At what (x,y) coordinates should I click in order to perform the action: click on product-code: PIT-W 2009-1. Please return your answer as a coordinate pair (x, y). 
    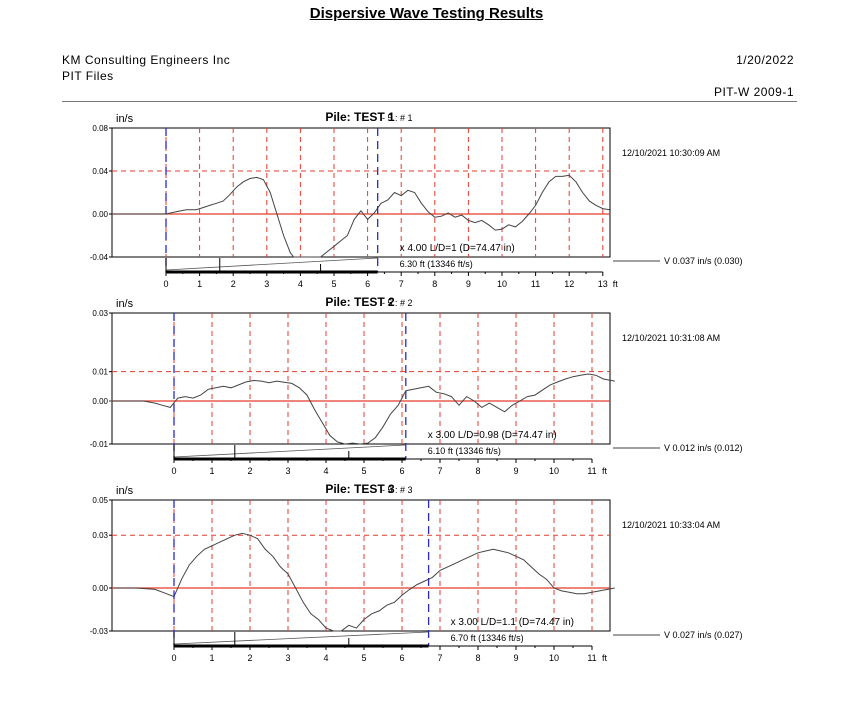
    Looking at the image, I should click on (753, 92).